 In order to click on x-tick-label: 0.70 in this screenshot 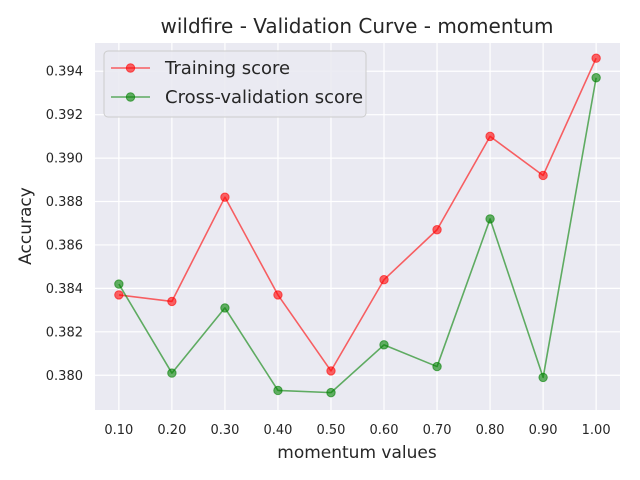, I will do `click(437, 430)`.